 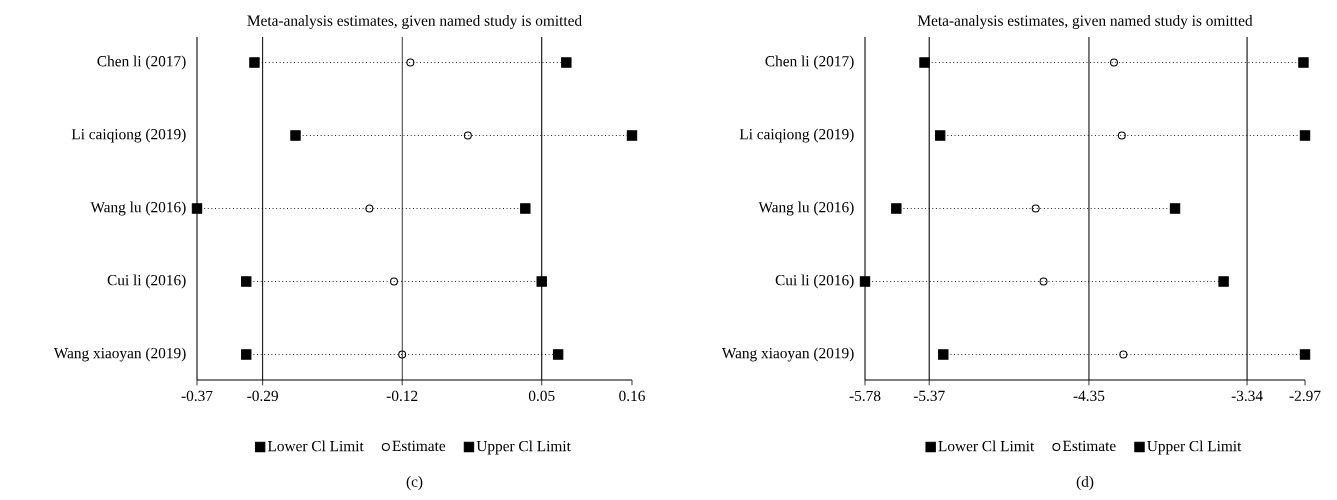 I want to click on x-tick-label: -5.37, so click(x=929, y=396).